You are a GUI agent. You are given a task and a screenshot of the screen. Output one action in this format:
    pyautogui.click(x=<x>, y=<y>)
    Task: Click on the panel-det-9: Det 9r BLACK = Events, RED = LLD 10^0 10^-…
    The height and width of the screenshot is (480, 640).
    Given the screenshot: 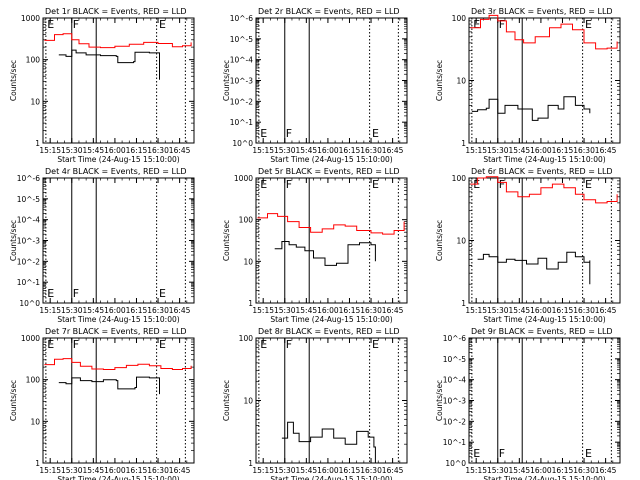 What is the action you would take?
    pyautogui.click(x=528, y=403)
    